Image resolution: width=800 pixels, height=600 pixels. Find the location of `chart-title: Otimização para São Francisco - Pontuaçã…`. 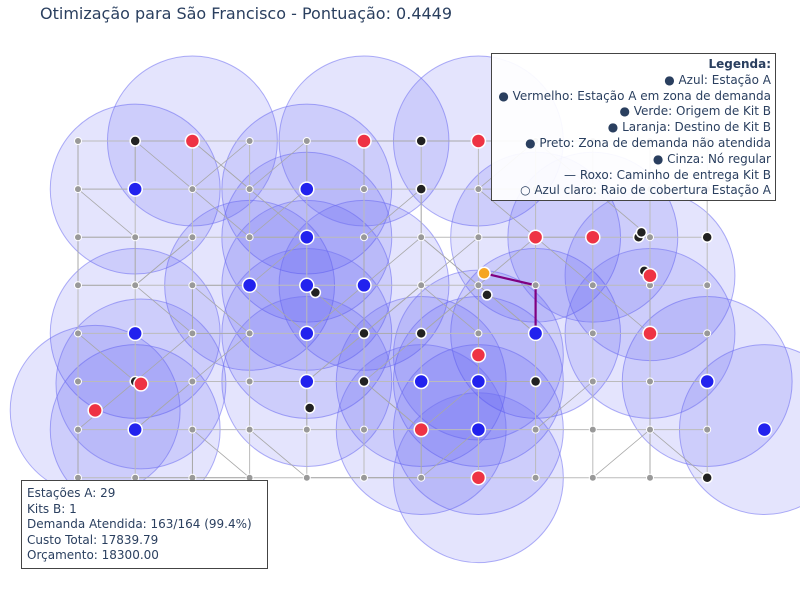

chart-title: Otimização para São Francisco - Pontuaçã… is located at coordinates (246, 13).